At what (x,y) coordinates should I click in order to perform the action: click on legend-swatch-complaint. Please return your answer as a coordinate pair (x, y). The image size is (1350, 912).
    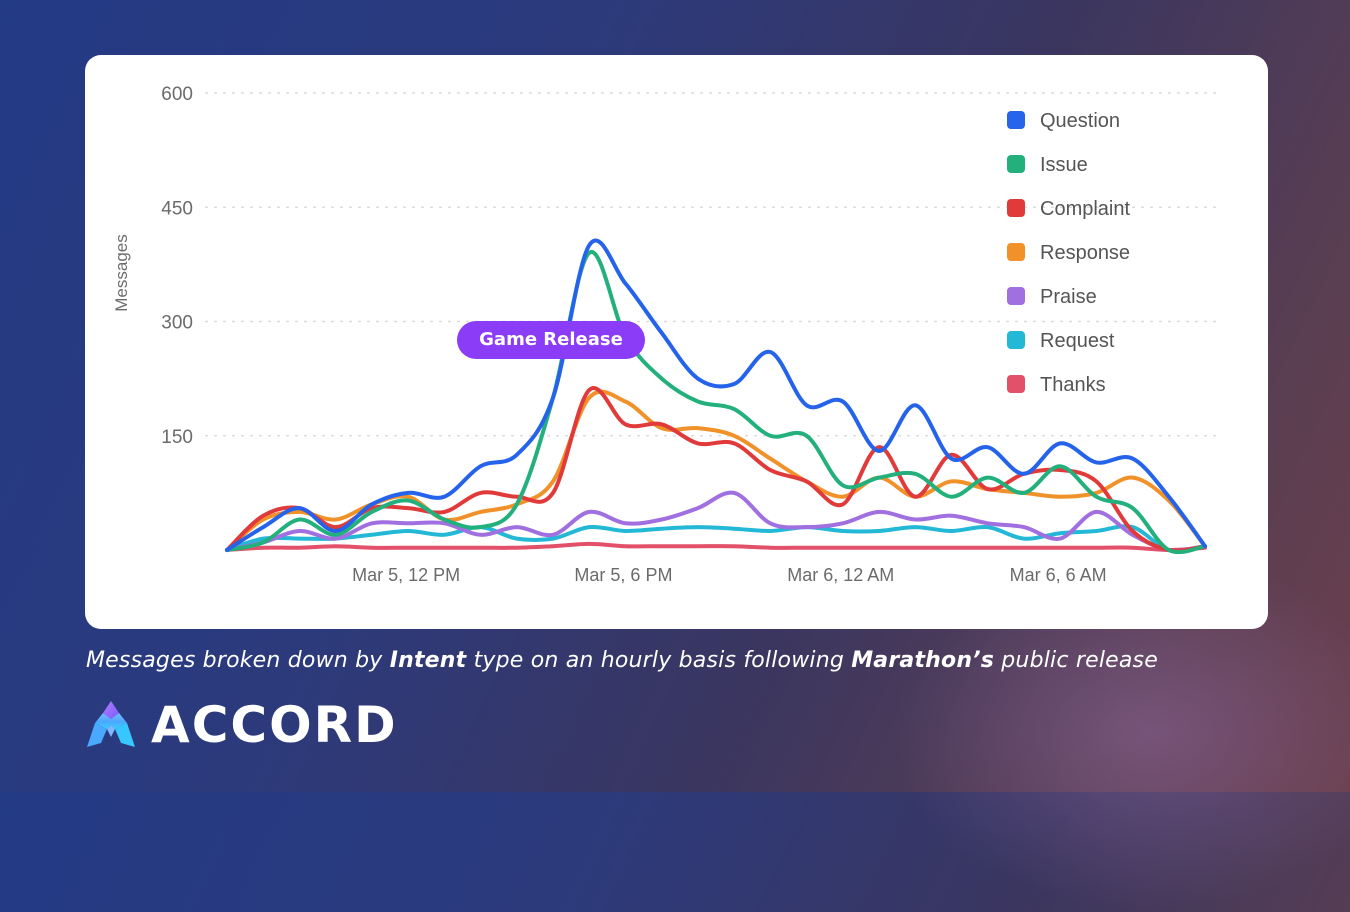
    Looking at the image, I should click on (1016, 208).